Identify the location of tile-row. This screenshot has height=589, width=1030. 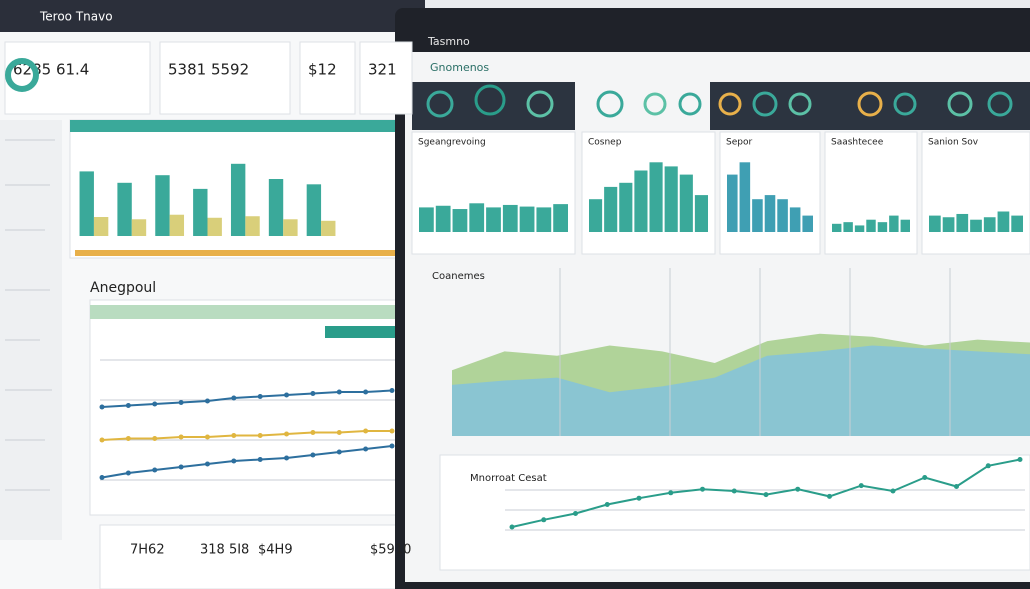
(493, 106).